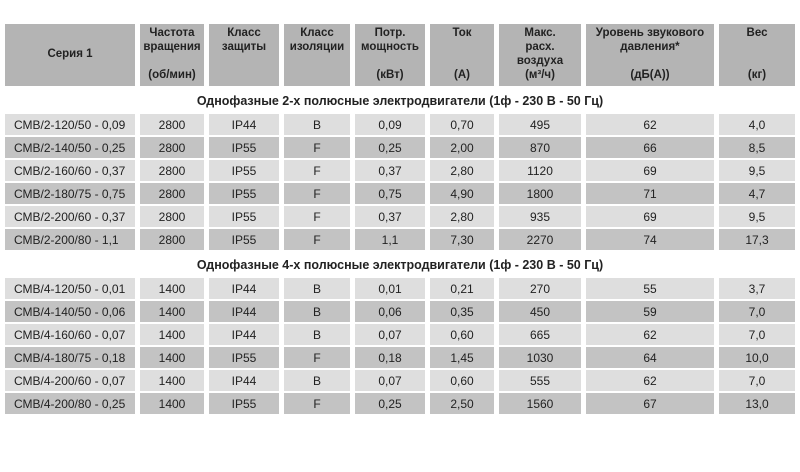  What do you see at coordinates (540, 147) in the screenshot?
I see `value-cell: 870` at bounding box center [540, 147].